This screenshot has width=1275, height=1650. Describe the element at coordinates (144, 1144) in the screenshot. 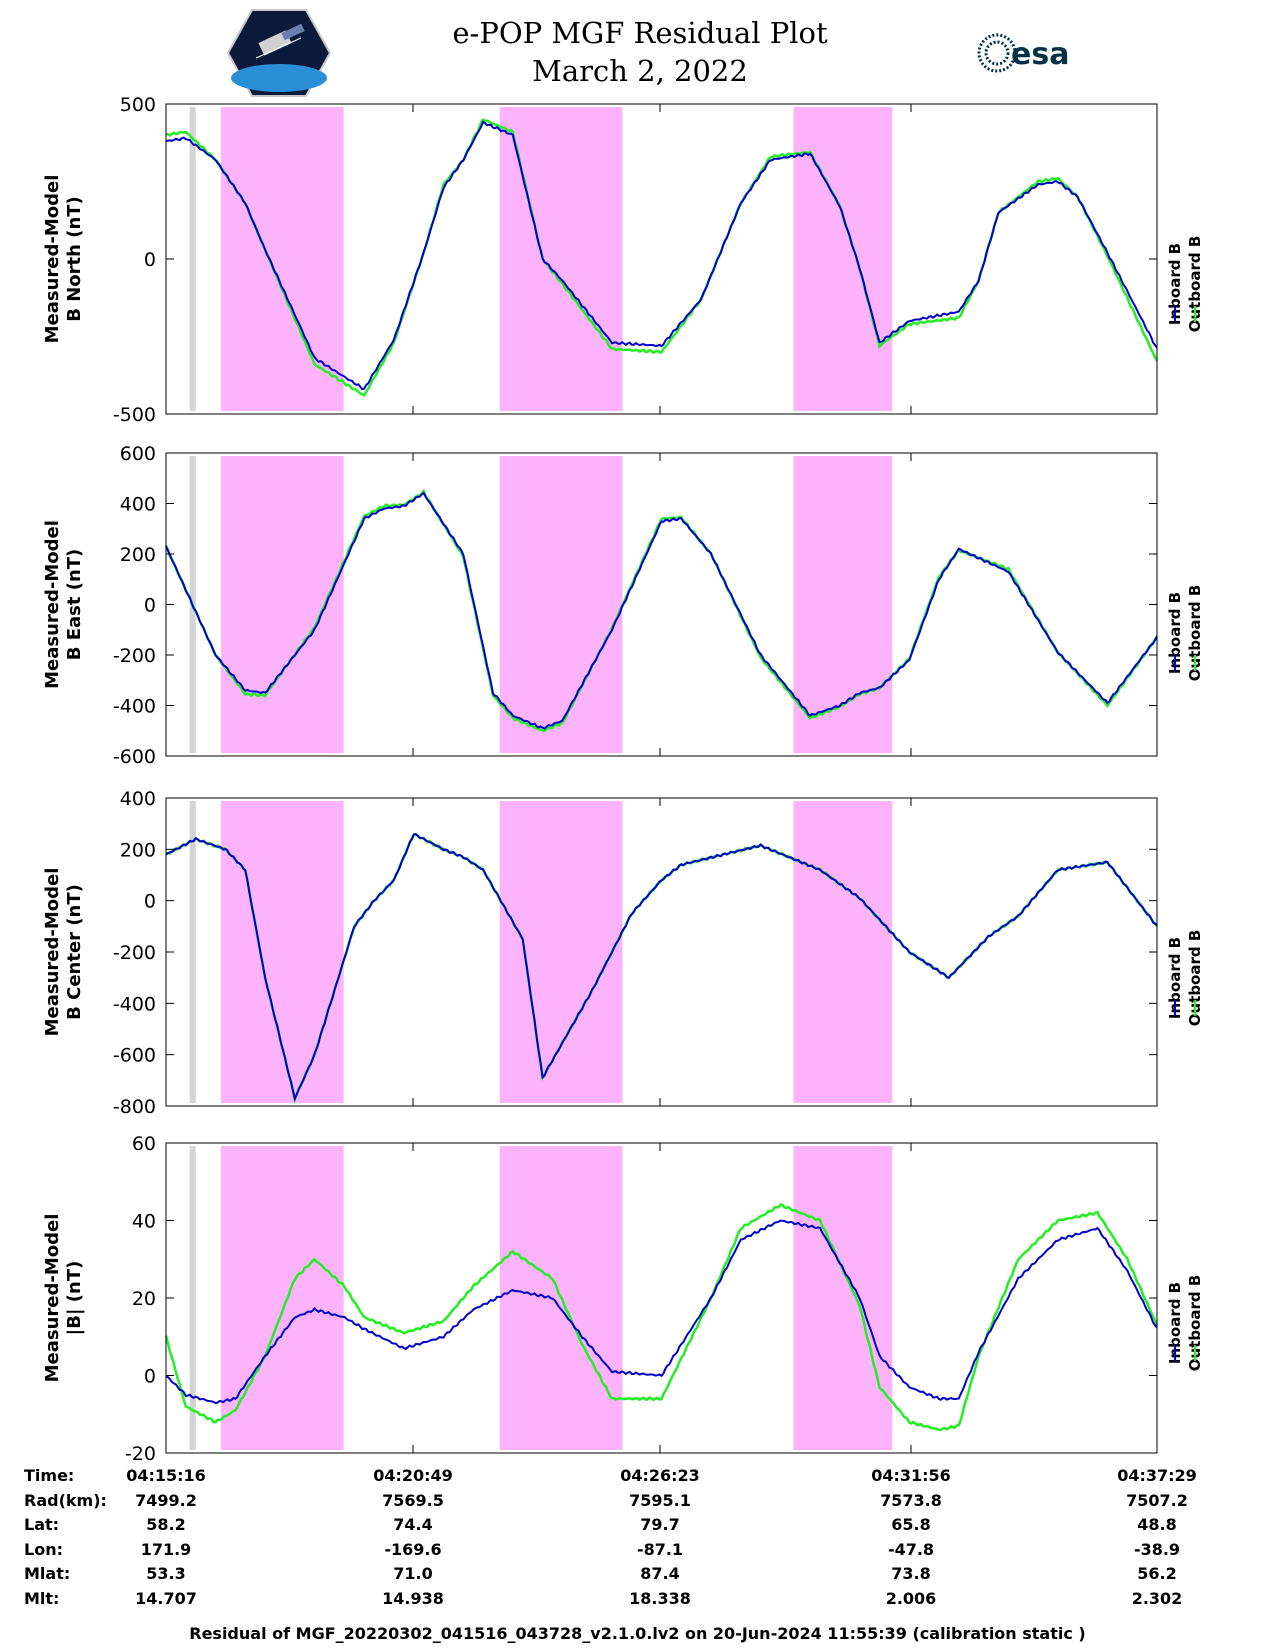

I see `y-tick-label: 60` at that location.